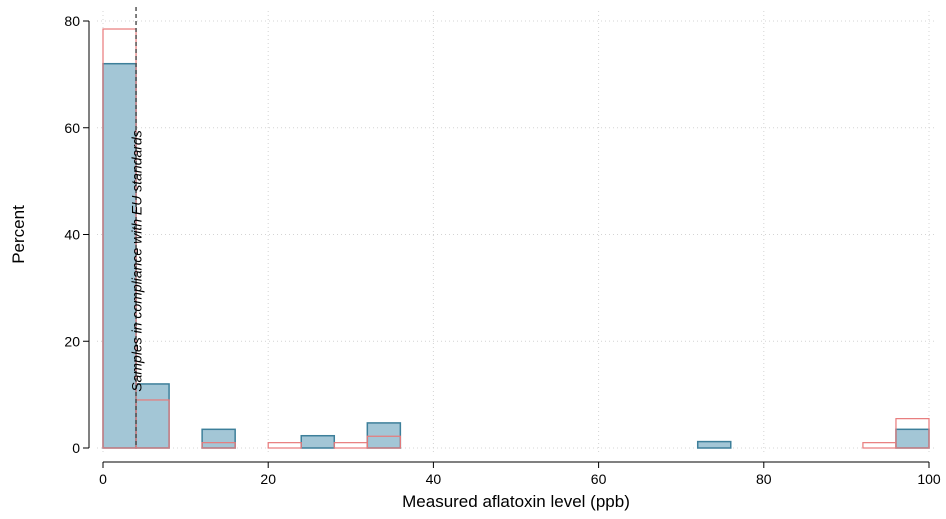 Image resolution: width=946 pixels, height=519 pixels. I want to click on y-tick-label: 60, so click(72, 128).